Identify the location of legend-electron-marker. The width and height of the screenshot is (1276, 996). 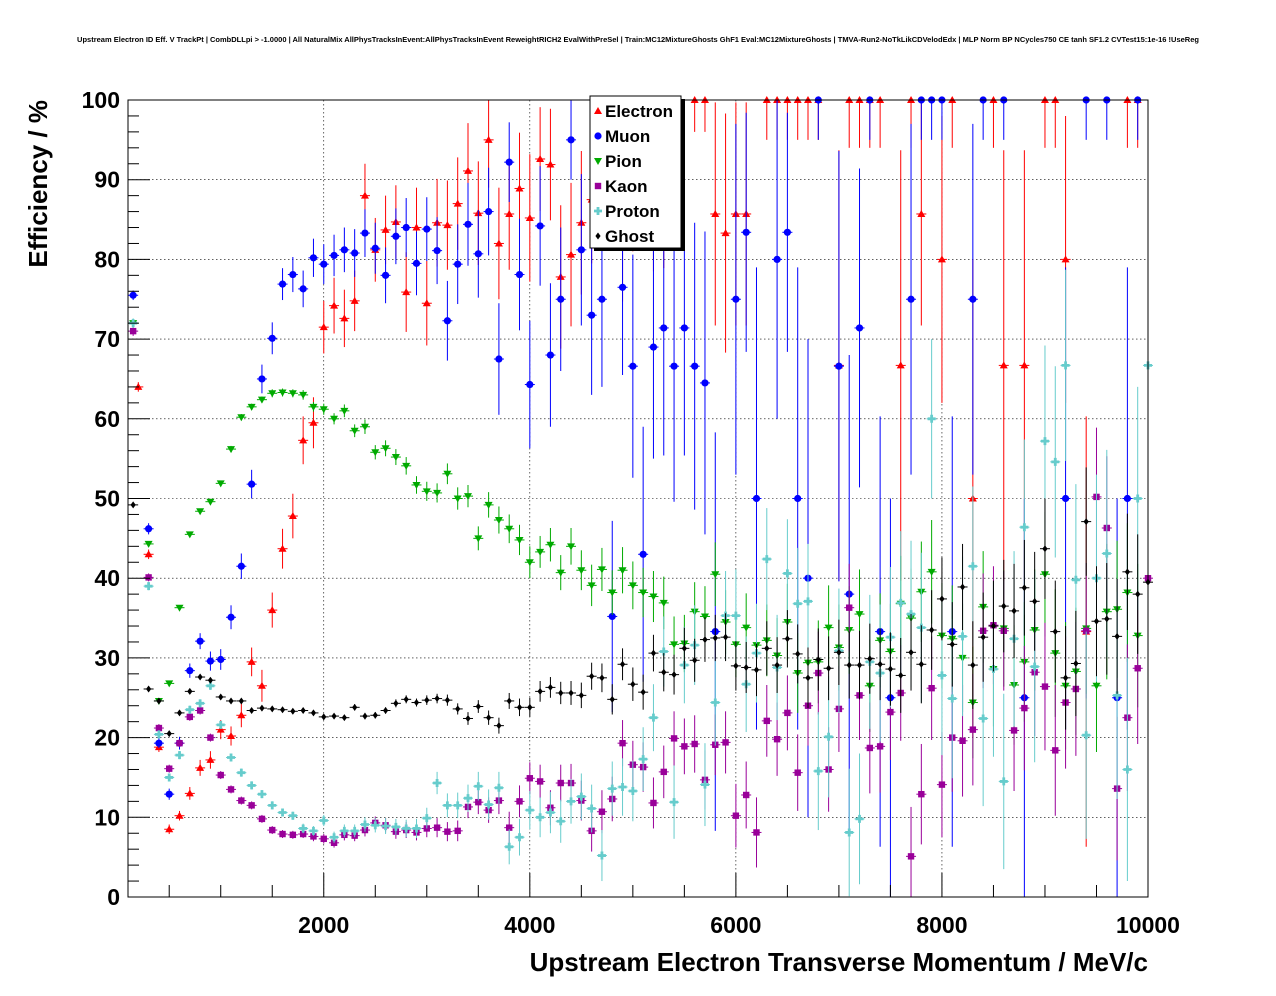
(598, 110).